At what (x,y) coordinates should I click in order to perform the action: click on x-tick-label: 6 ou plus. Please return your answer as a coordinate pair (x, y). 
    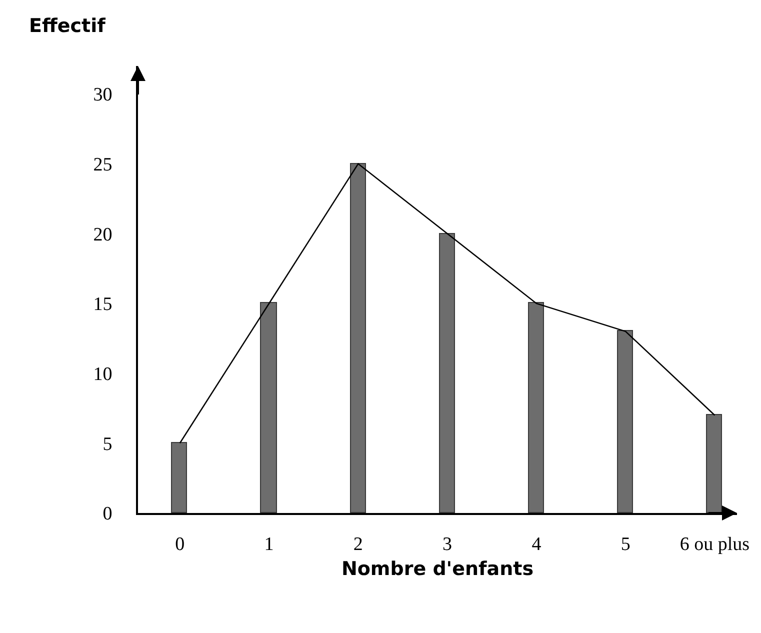
    Looking at the image, I should click on (715, 544).